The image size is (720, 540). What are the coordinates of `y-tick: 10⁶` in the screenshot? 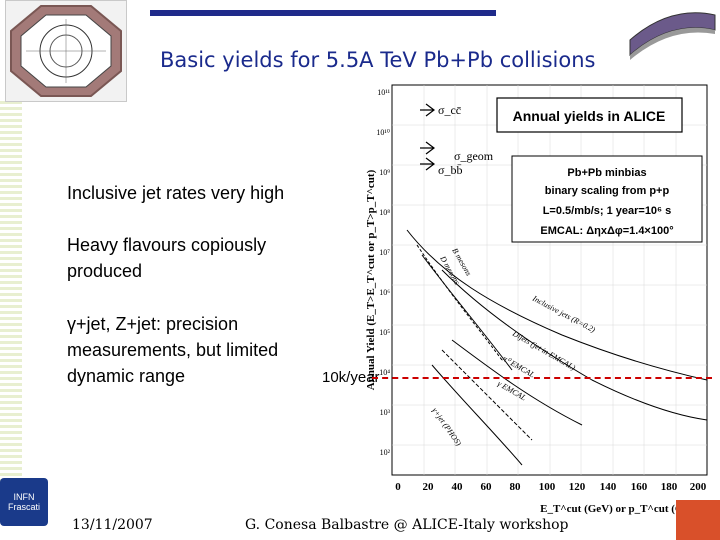 It's located at (384, 292).